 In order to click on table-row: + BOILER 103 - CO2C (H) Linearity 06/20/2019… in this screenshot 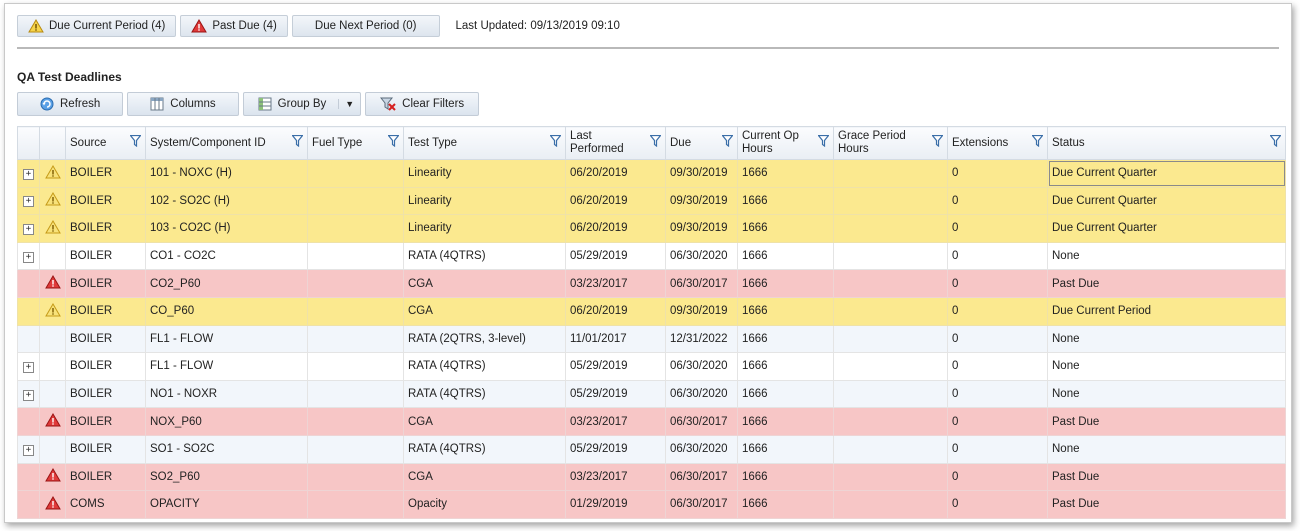, I will do `click(651, 228)`.